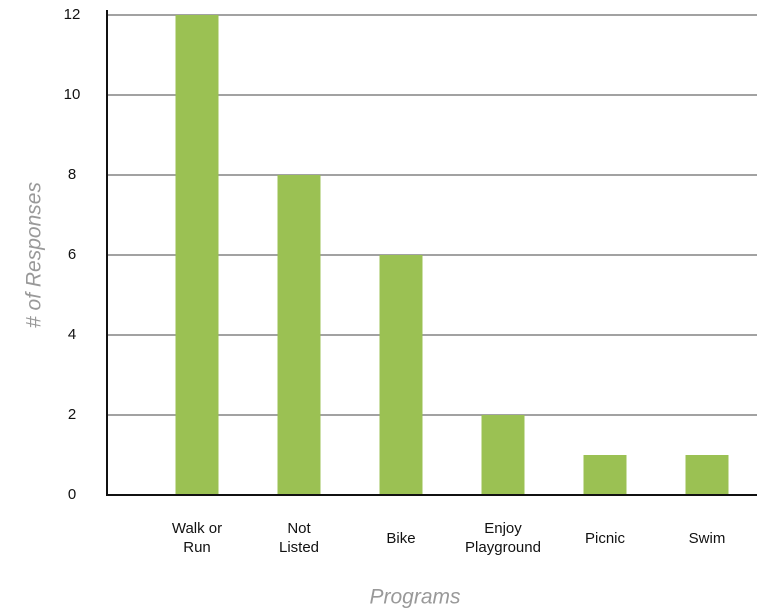 The image size is (759, 611). What do you see at coordinates (707, 538) in the screenshot?
I see `x-tick-label: Swim` at bounding box center [707, 538].